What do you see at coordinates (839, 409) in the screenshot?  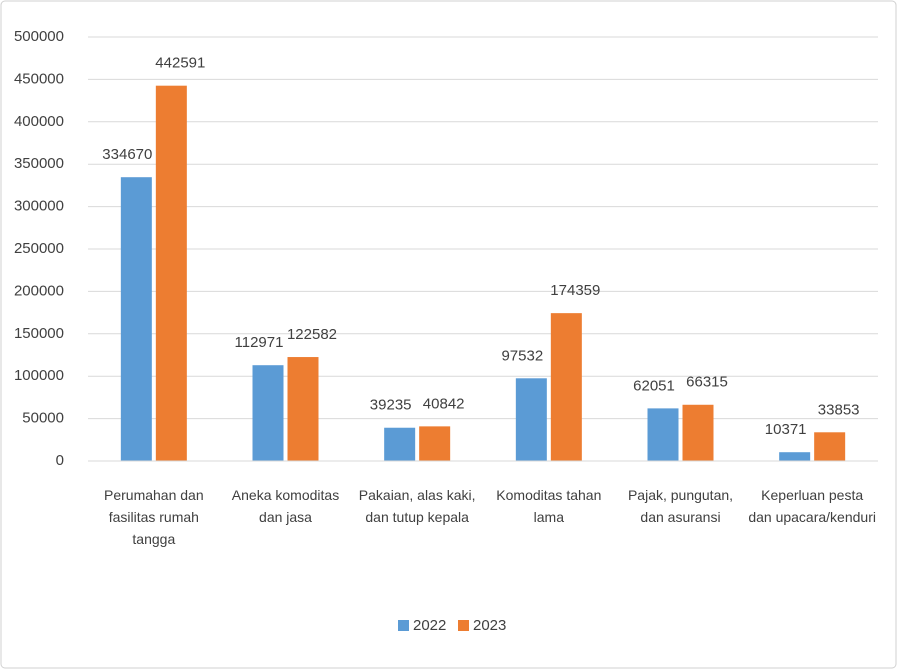 I see `data-label: 33853` at bounding box center [839, 409].